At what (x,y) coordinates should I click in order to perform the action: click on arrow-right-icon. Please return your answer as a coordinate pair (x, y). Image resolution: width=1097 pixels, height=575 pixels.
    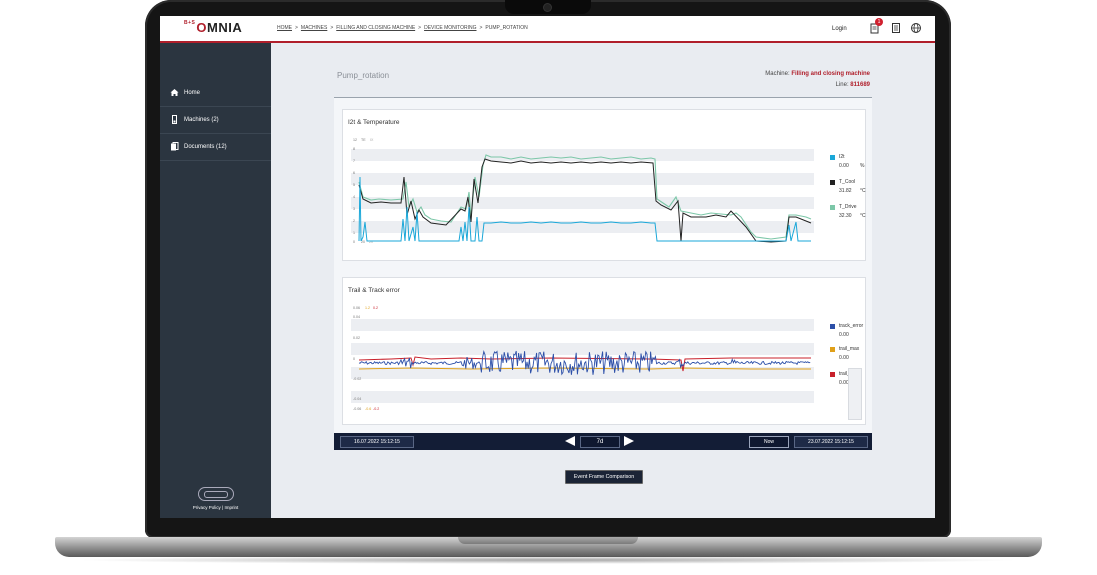
    Looking at the image, I should click on (629, 441).